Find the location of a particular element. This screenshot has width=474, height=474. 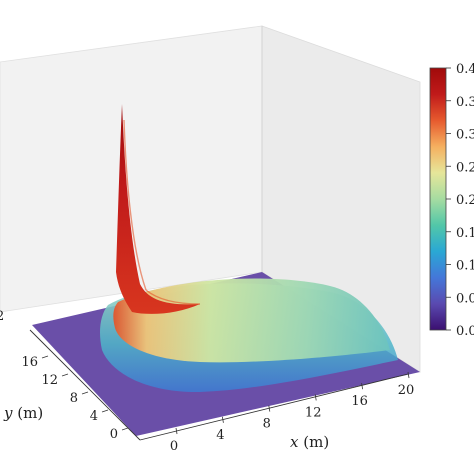

y-axis-label: y (m) is located at coordinates (23, 413).